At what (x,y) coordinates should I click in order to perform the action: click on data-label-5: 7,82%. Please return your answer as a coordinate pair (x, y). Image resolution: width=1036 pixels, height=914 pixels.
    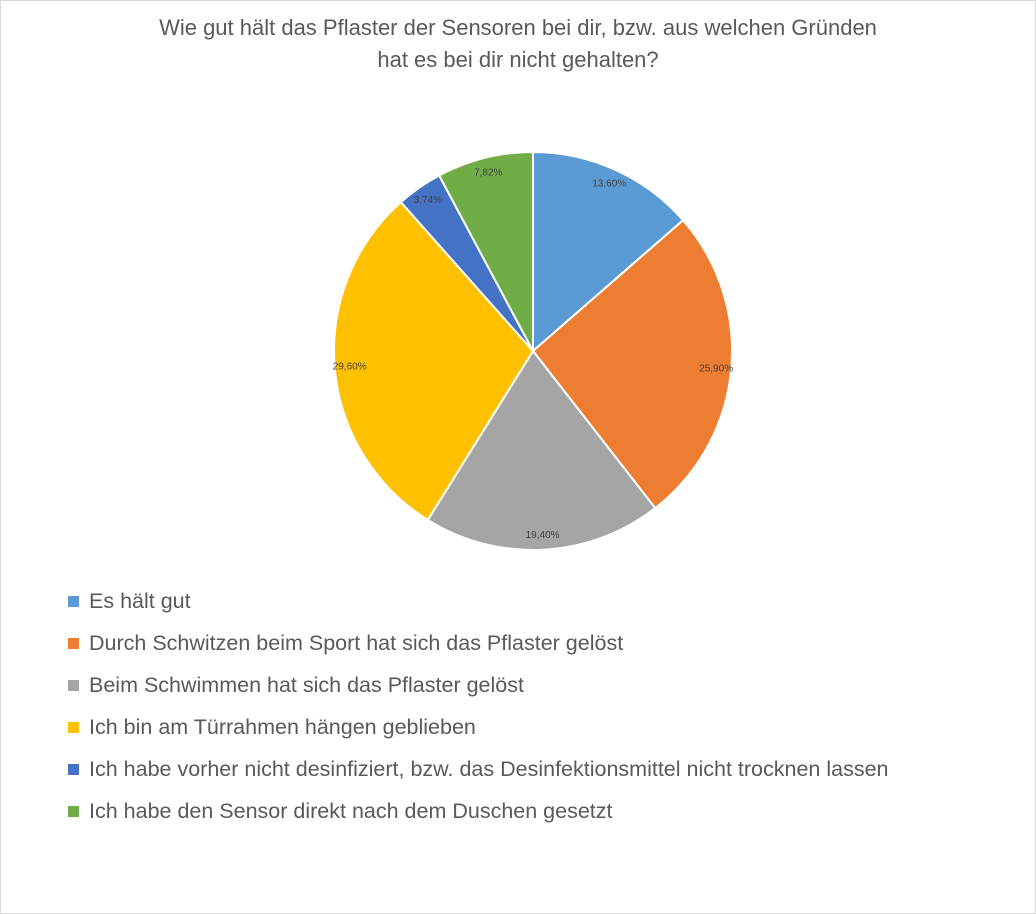
    Looking at the image, I should click on (488, 173).